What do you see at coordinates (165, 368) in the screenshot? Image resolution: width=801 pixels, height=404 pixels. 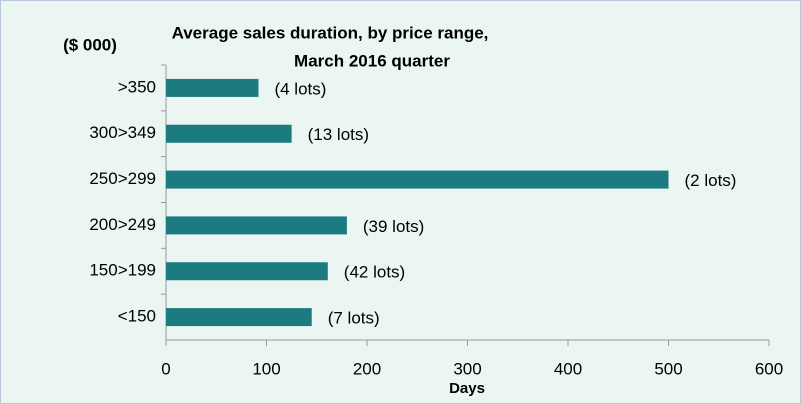 I see `x-tick-label: 0` at bounding box center [165, 368].